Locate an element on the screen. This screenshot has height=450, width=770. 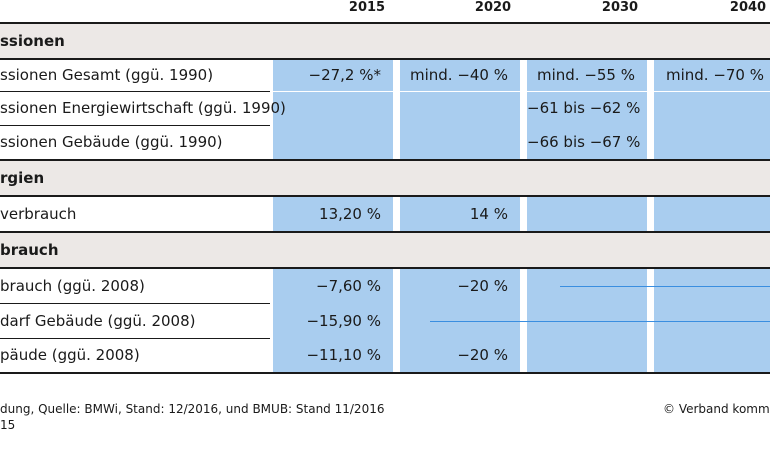
row-label: ssionen Gesamt (ggü. 1990) is located at coordinates (107, 75).